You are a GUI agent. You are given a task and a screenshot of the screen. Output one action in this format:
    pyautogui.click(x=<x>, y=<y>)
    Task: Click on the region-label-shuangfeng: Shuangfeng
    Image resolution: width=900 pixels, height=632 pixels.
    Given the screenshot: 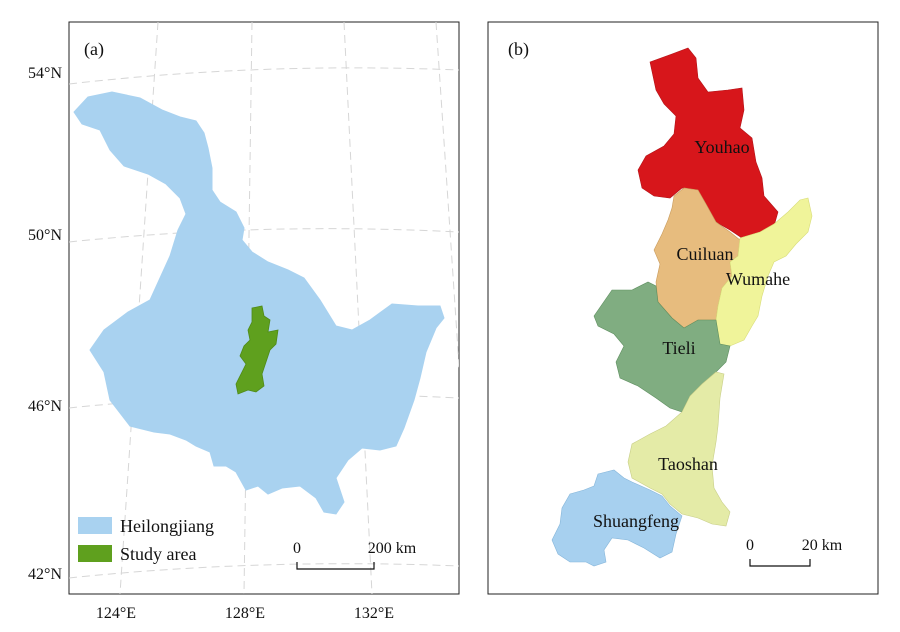 What is the action you would take?
    pyautogui.click(x=636, y=521)
    